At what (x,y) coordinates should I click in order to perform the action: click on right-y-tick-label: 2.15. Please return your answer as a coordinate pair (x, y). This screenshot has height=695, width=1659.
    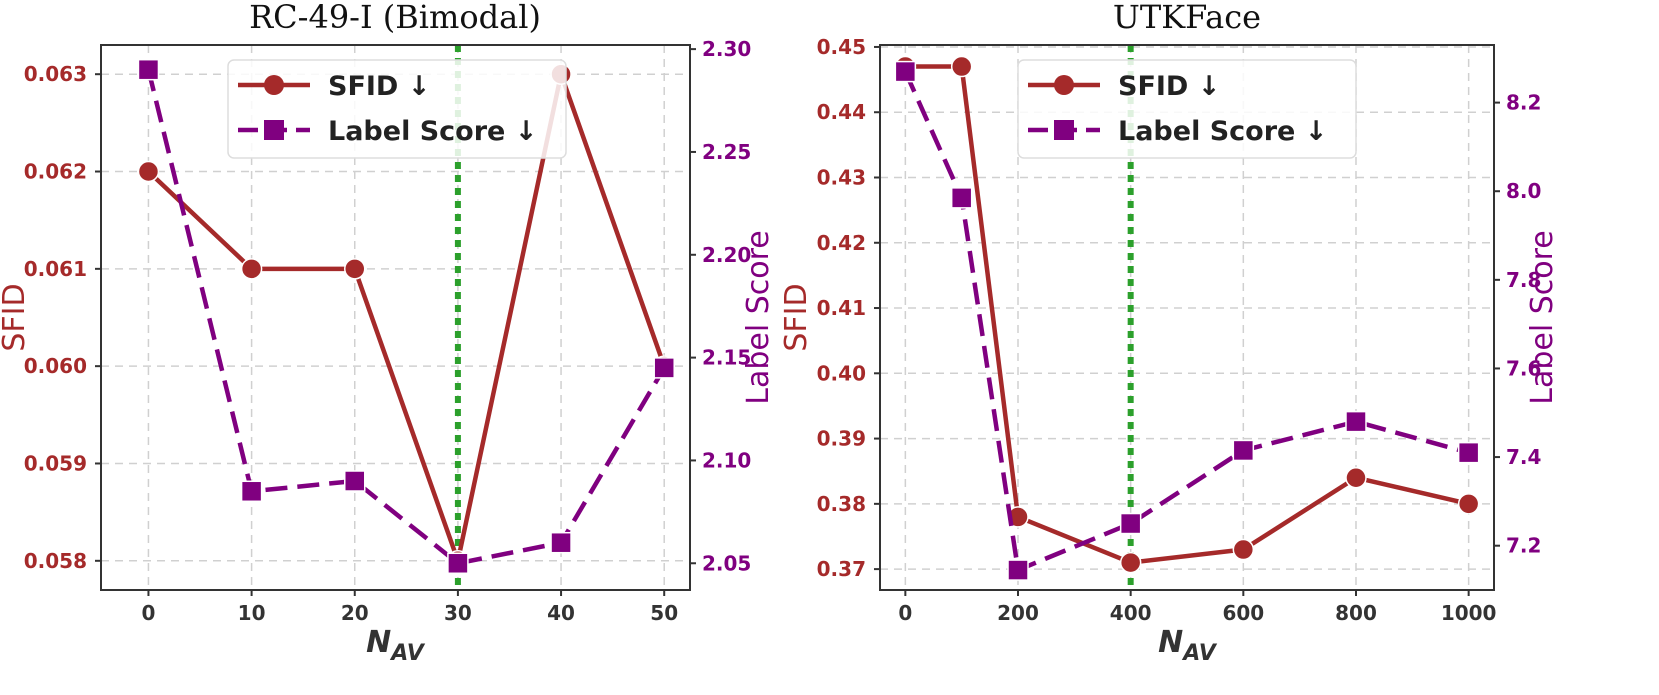
    Looking at the image, I should click on (726, 358).